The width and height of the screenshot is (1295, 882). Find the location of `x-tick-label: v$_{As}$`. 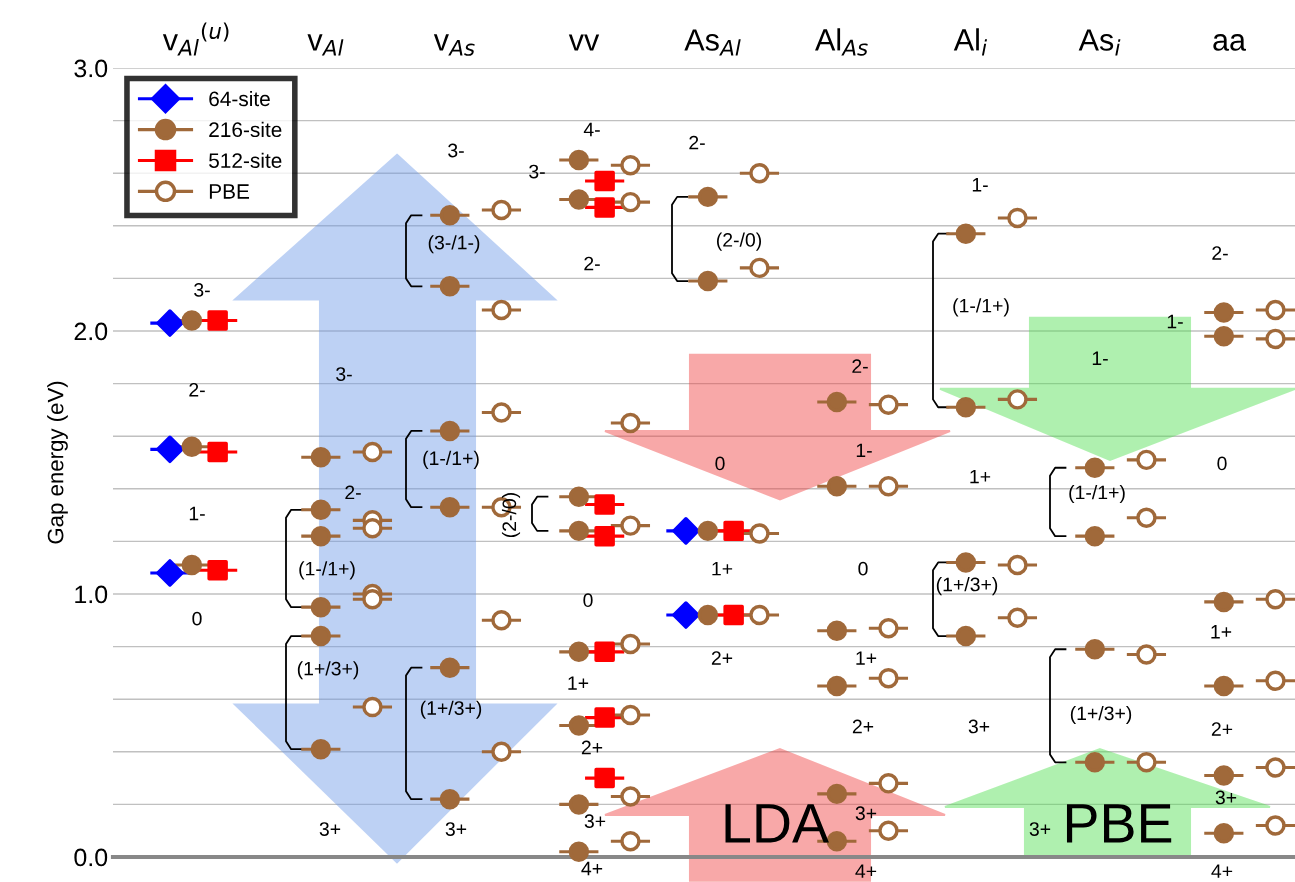

x-tick-label: v$_{As}$ is located at coordinates (454, 45).